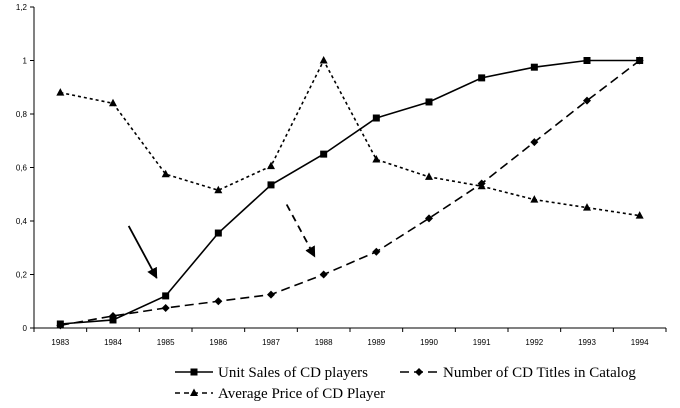 The height and width of the screenshot is (408, 680). I want to click on legend-item: Number of CD Titles in Catalog, so click(518, 373).